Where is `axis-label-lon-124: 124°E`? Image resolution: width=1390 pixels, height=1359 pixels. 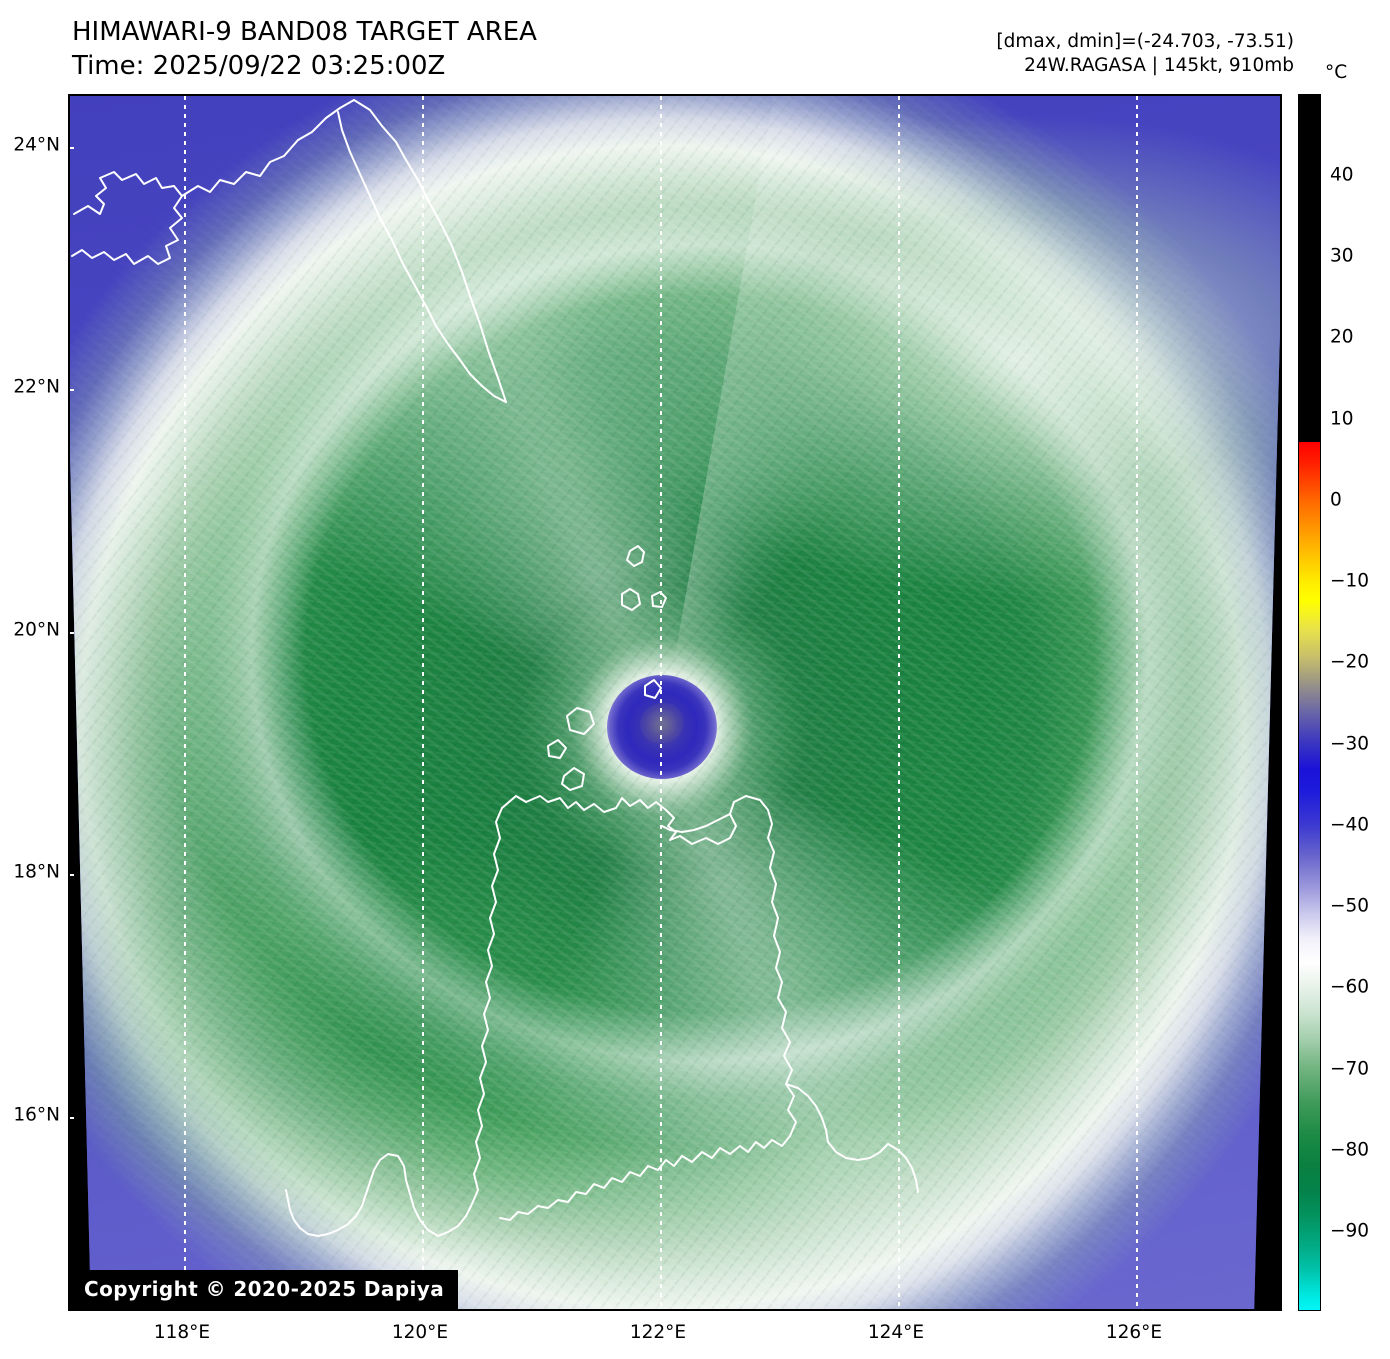 axis-label-lon-124: 124°E is located at coordinates (896, 1332).